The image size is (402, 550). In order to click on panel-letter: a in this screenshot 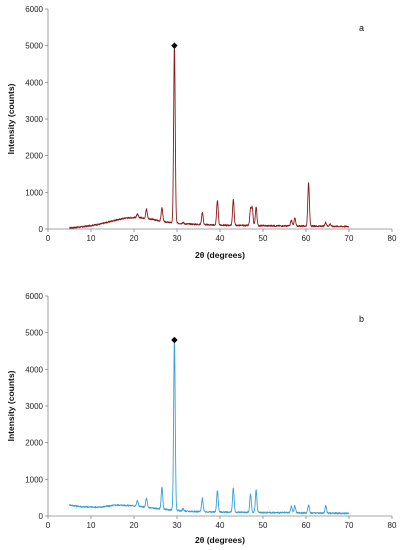, I will do `click(361, 28)`.